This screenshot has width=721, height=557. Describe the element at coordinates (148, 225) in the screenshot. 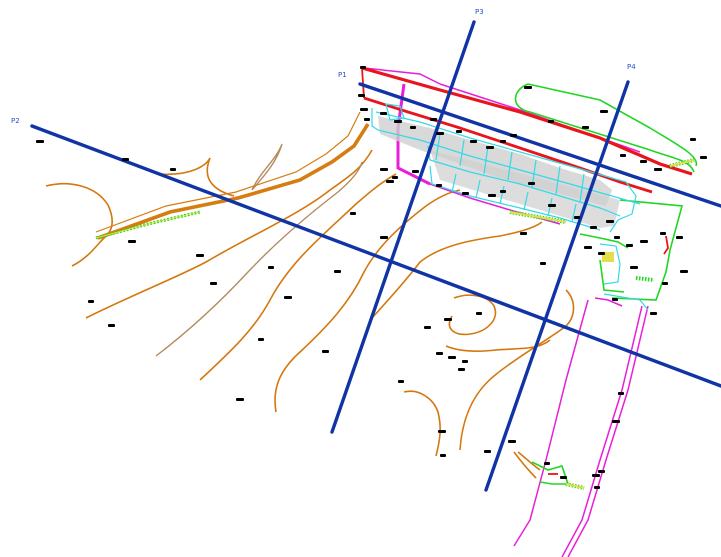

I see `road-hatch-inner` at that location.